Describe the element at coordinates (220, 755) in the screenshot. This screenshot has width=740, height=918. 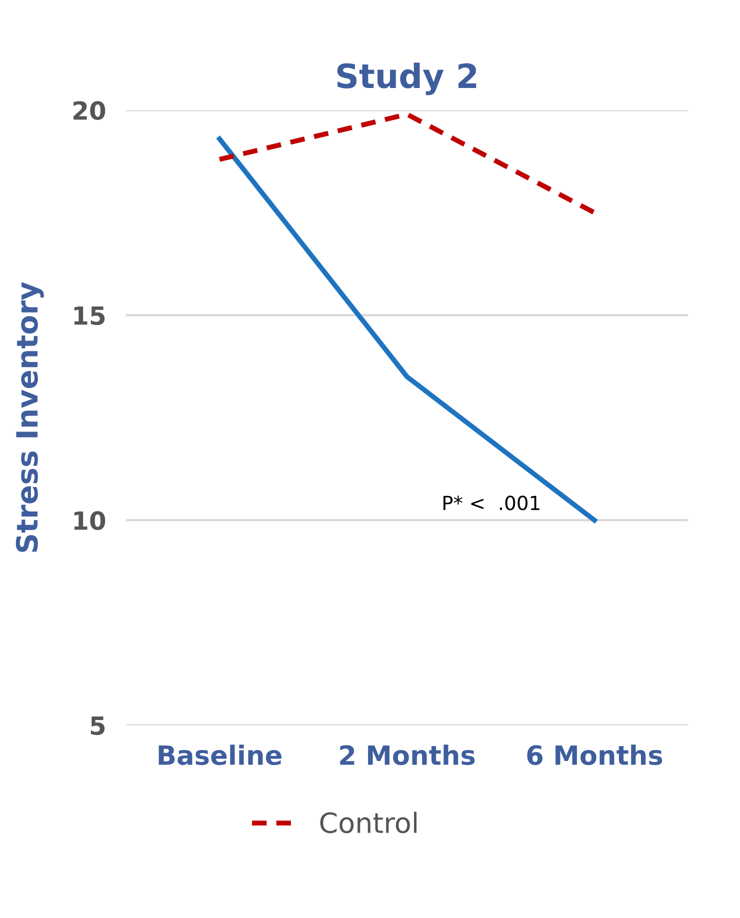
I see `x-tick-label: Baseline` at that location.